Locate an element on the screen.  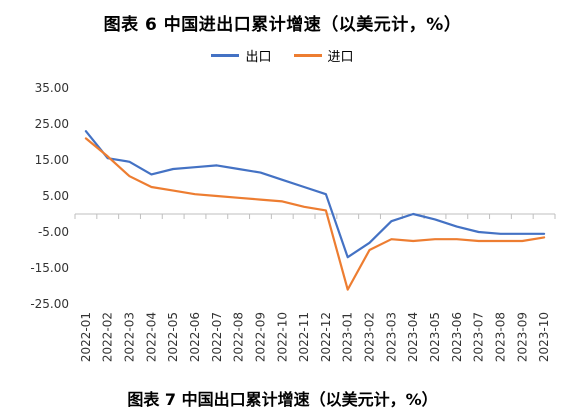
x-tick-label: 2022-10 is located at coordinates (282, 337).